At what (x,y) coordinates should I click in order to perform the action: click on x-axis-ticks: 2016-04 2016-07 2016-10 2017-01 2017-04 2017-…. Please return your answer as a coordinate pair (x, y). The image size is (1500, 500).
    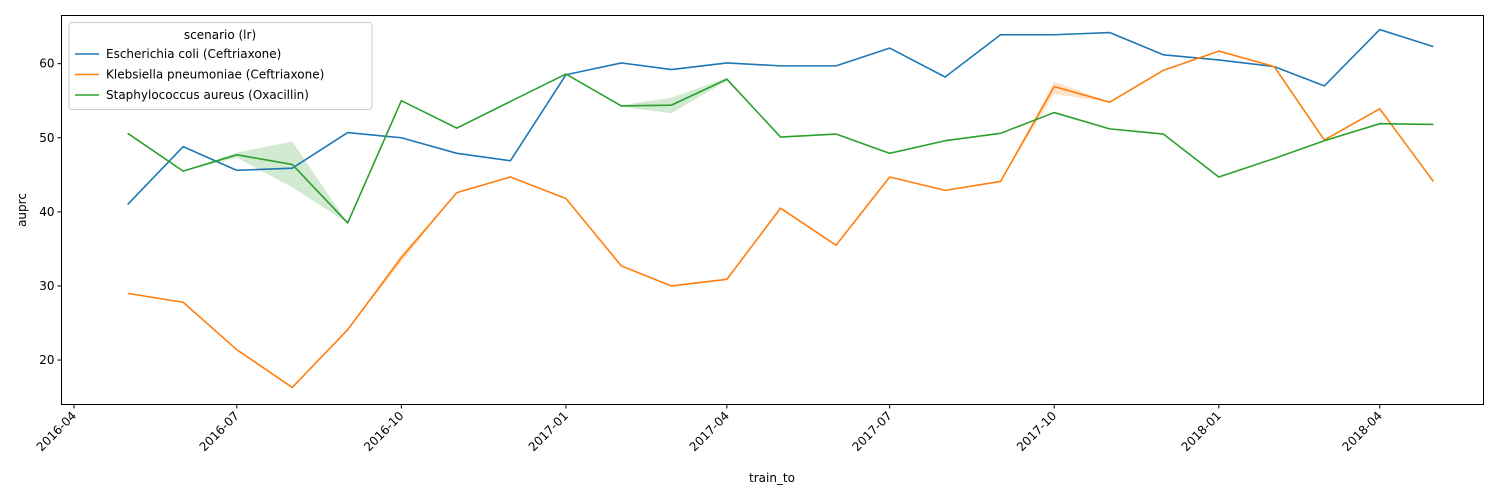
    Looking at the image, I should click on (709, 429).